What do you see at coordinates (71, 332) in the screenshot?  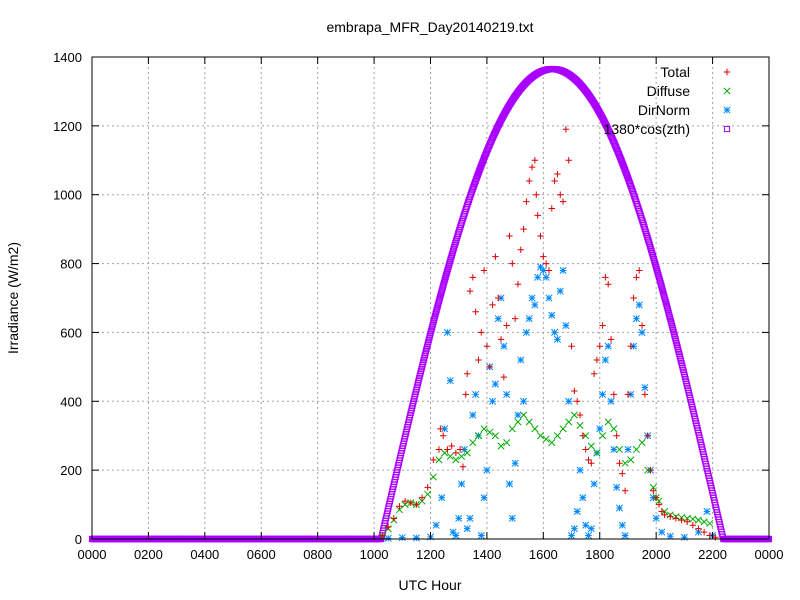 I see `y-tick-label: 600` at bounding box center [71, 332].